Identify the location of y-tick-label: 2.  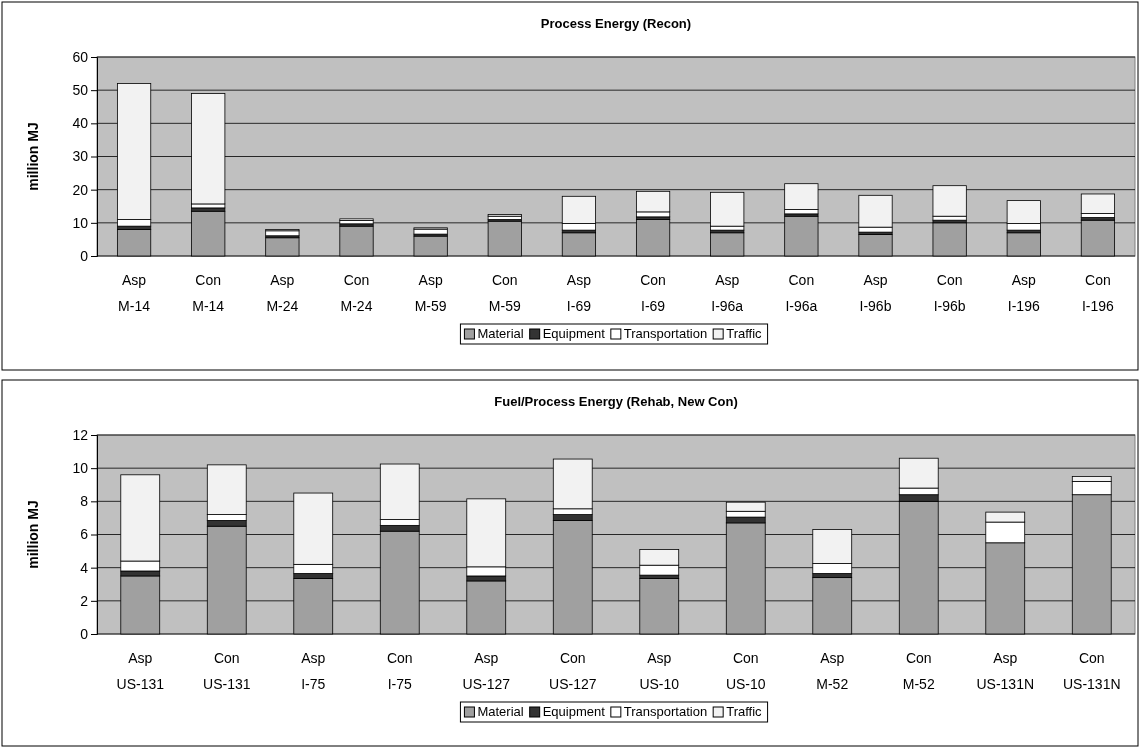
(84, 600).